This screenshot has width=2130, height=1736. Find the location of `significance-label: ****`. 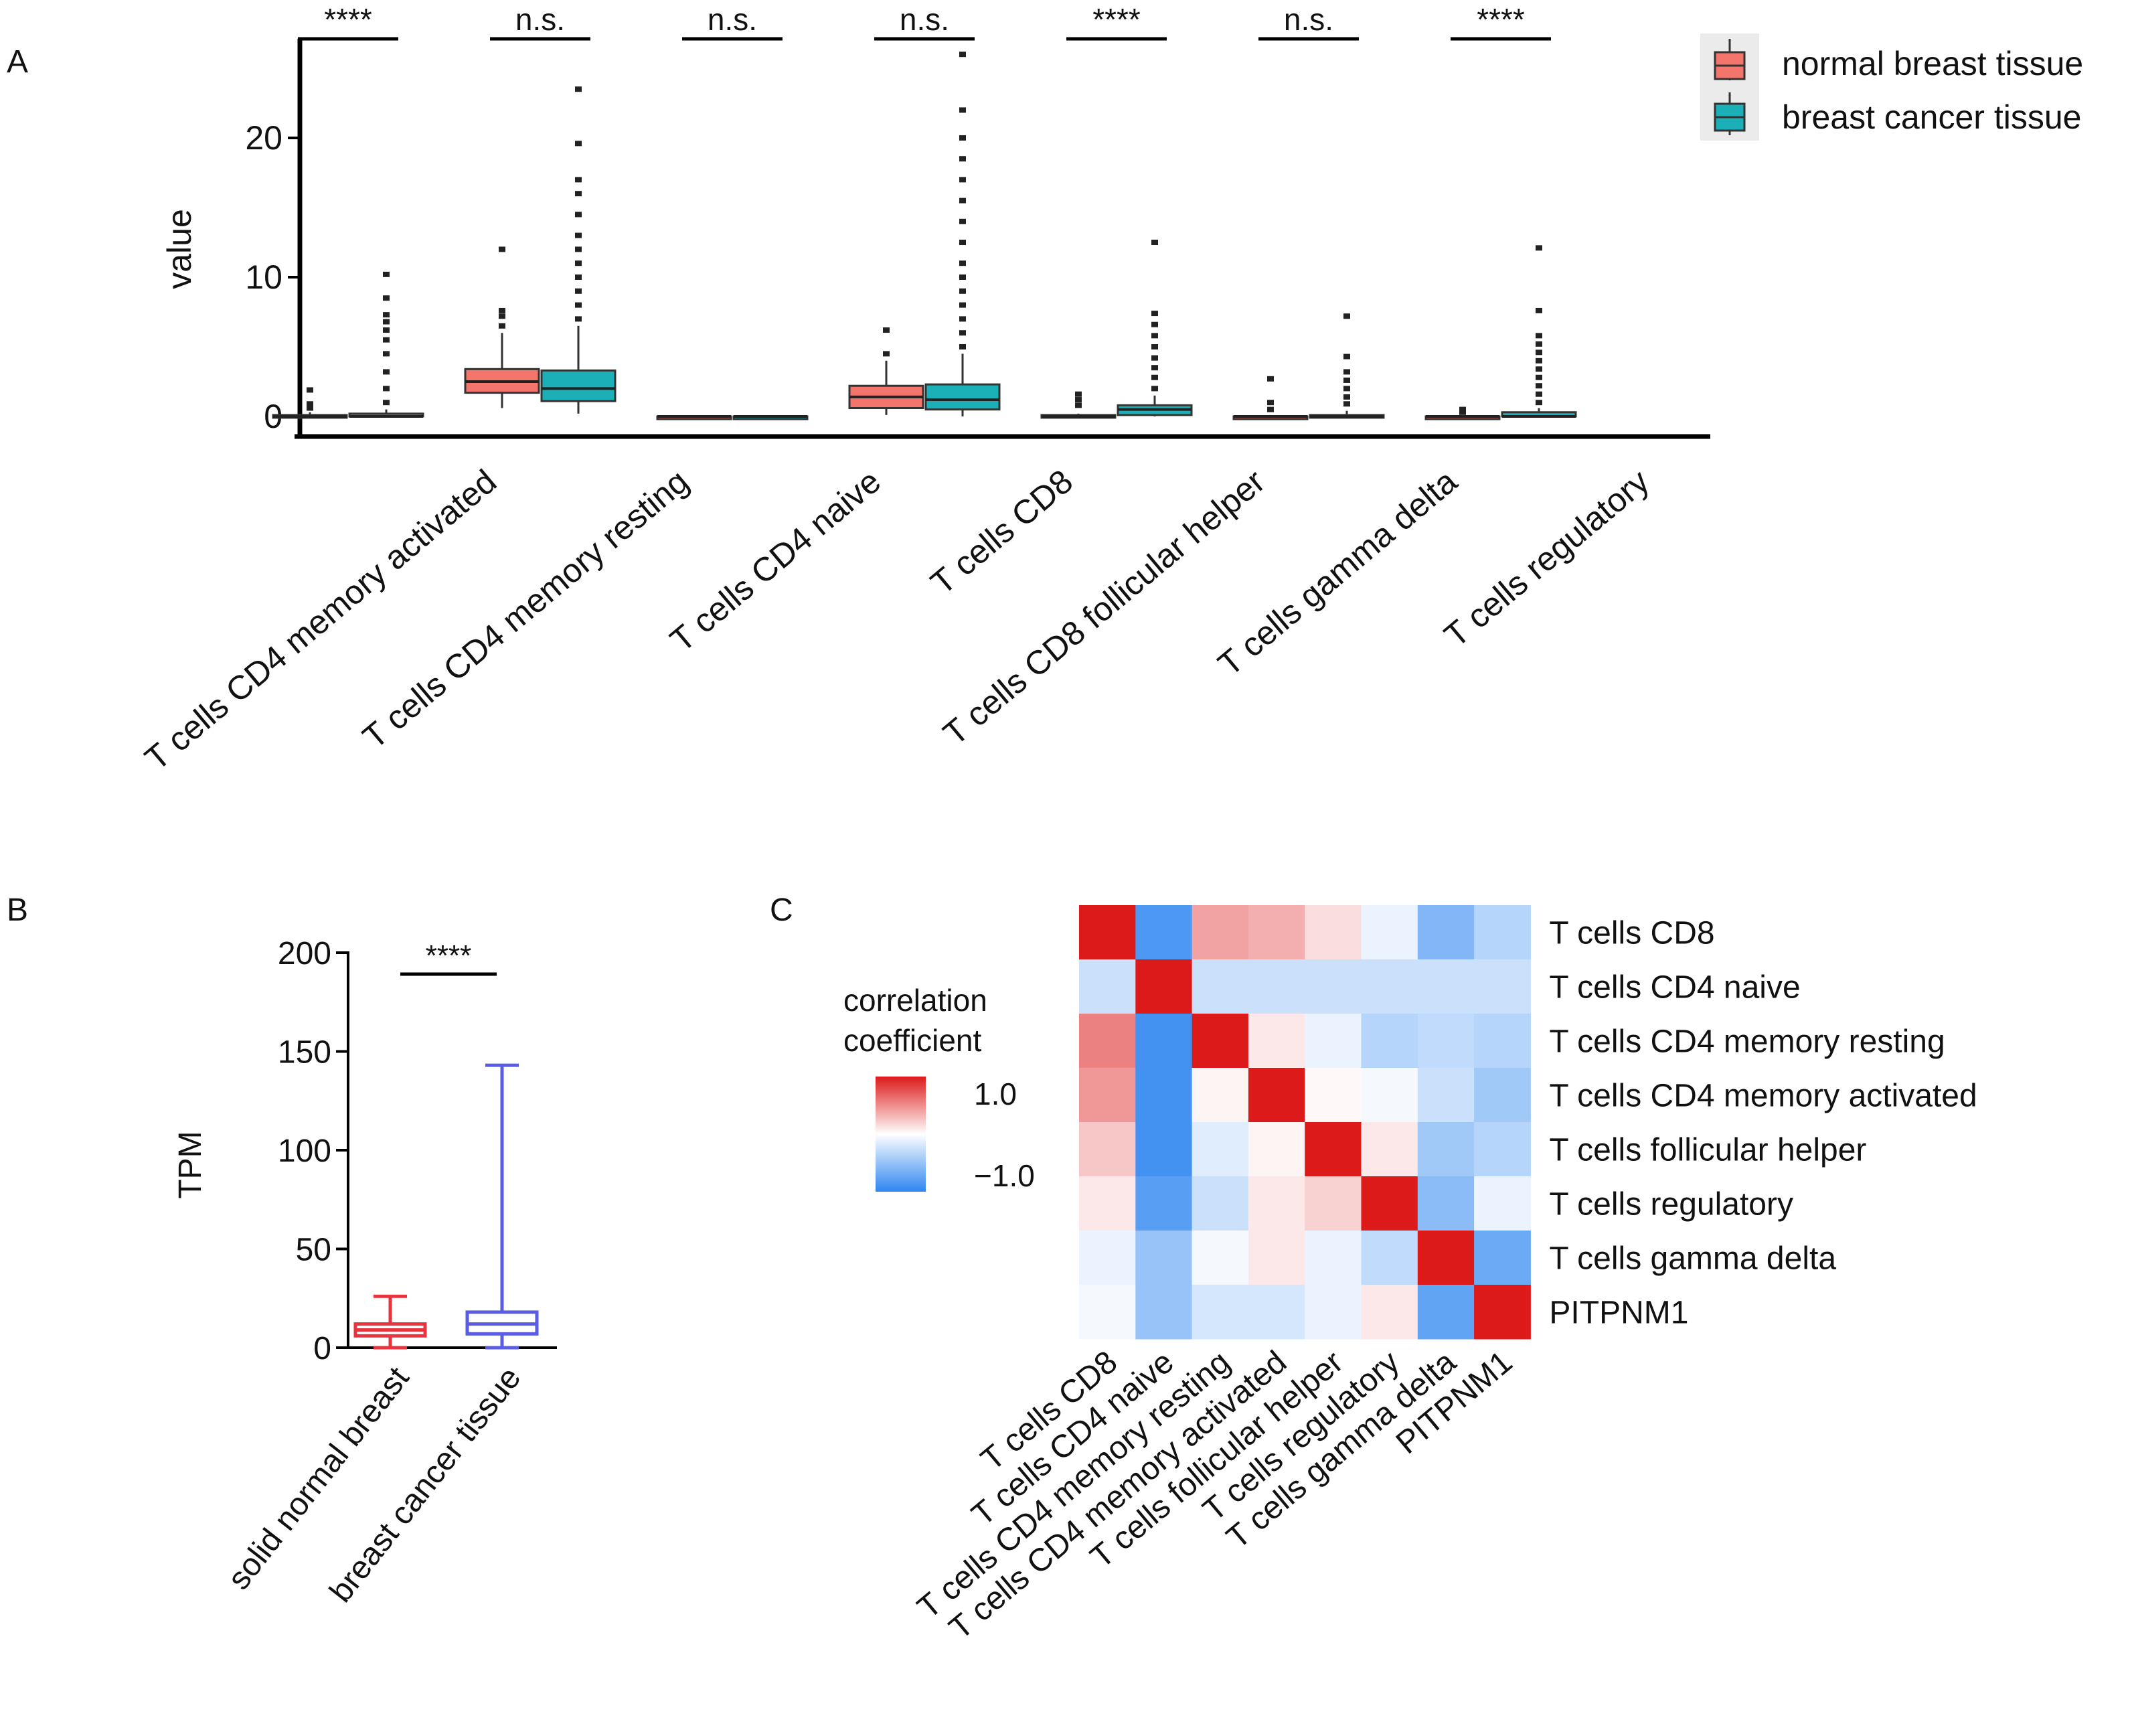

significance-label: **** is located at coordinates (1116, 19).